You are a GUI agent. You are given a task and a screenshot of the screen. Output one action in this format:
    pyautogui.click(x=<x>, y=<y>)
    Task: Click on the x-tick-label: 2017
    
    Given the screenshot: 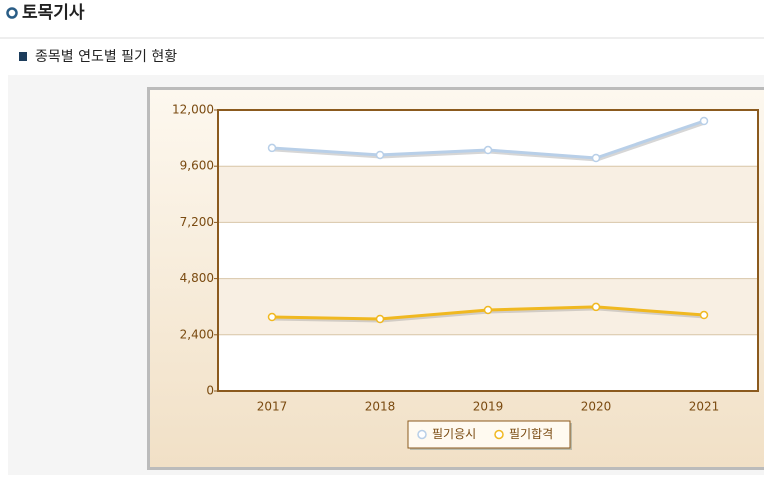 What is the action you would take?
    pyautogui.click(x=272, y=407)
    